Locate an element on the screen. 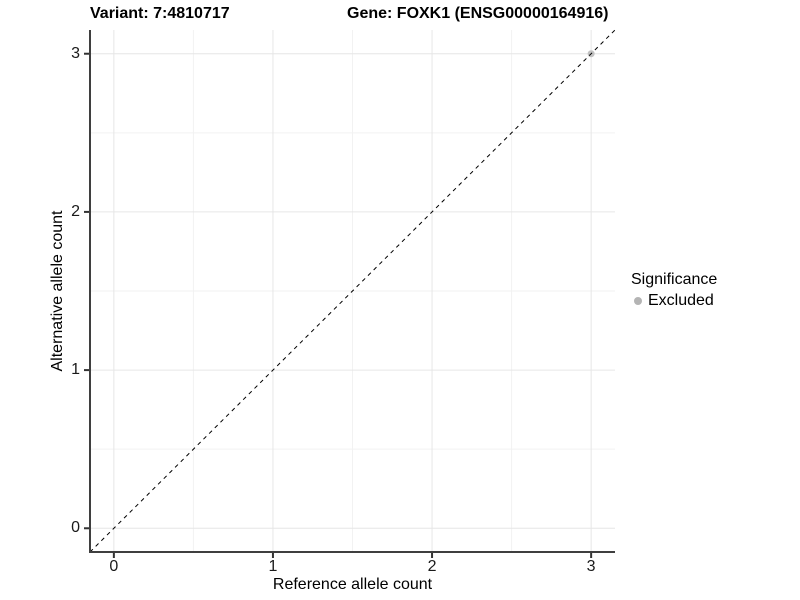  x-tick-label: 3 is located at coordinates (591, 566).